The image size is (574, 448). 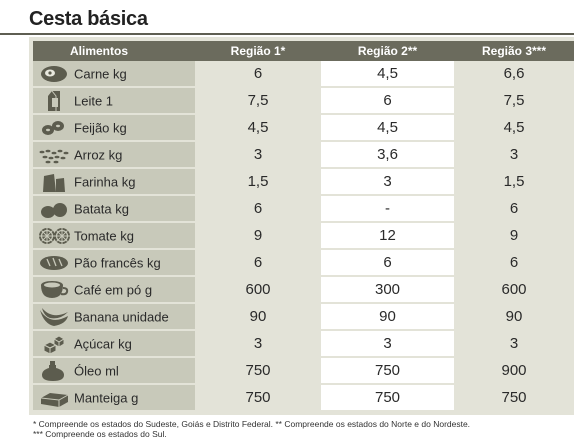 I want to click on tomato-icon, so click(x=54, y=236).